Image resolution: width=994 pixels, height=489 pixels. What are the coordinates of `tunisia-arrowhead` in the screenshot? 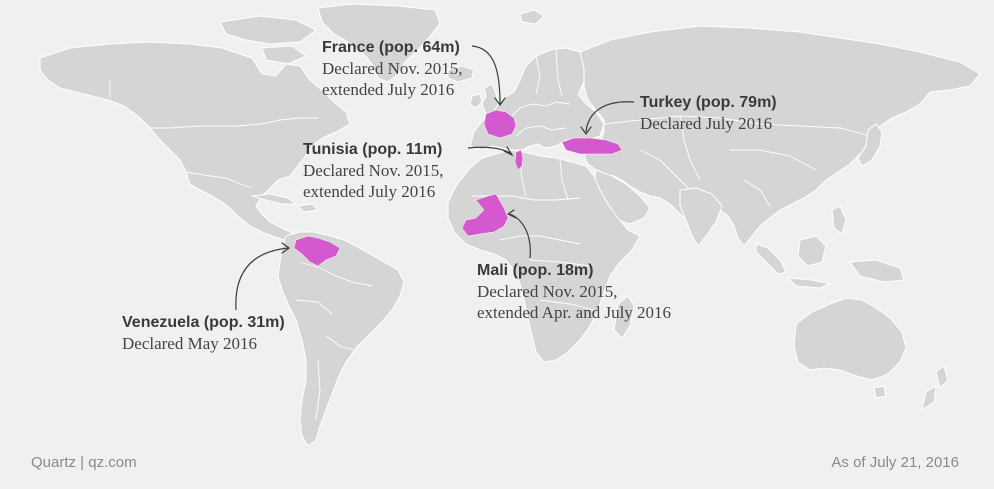 It's located at (508, 151).